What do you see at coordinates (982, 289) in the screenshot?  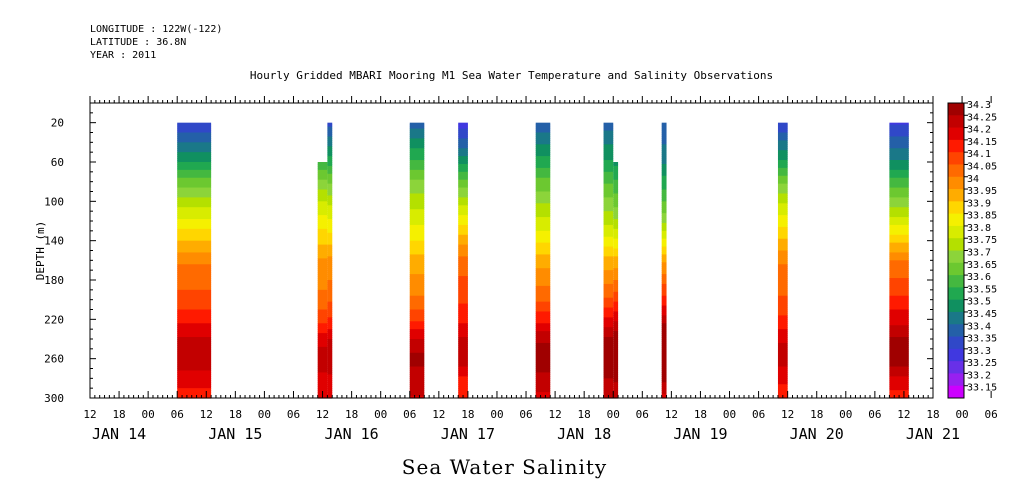 I see `colorbar-label: 33.55` at bounding box center [982, 289].